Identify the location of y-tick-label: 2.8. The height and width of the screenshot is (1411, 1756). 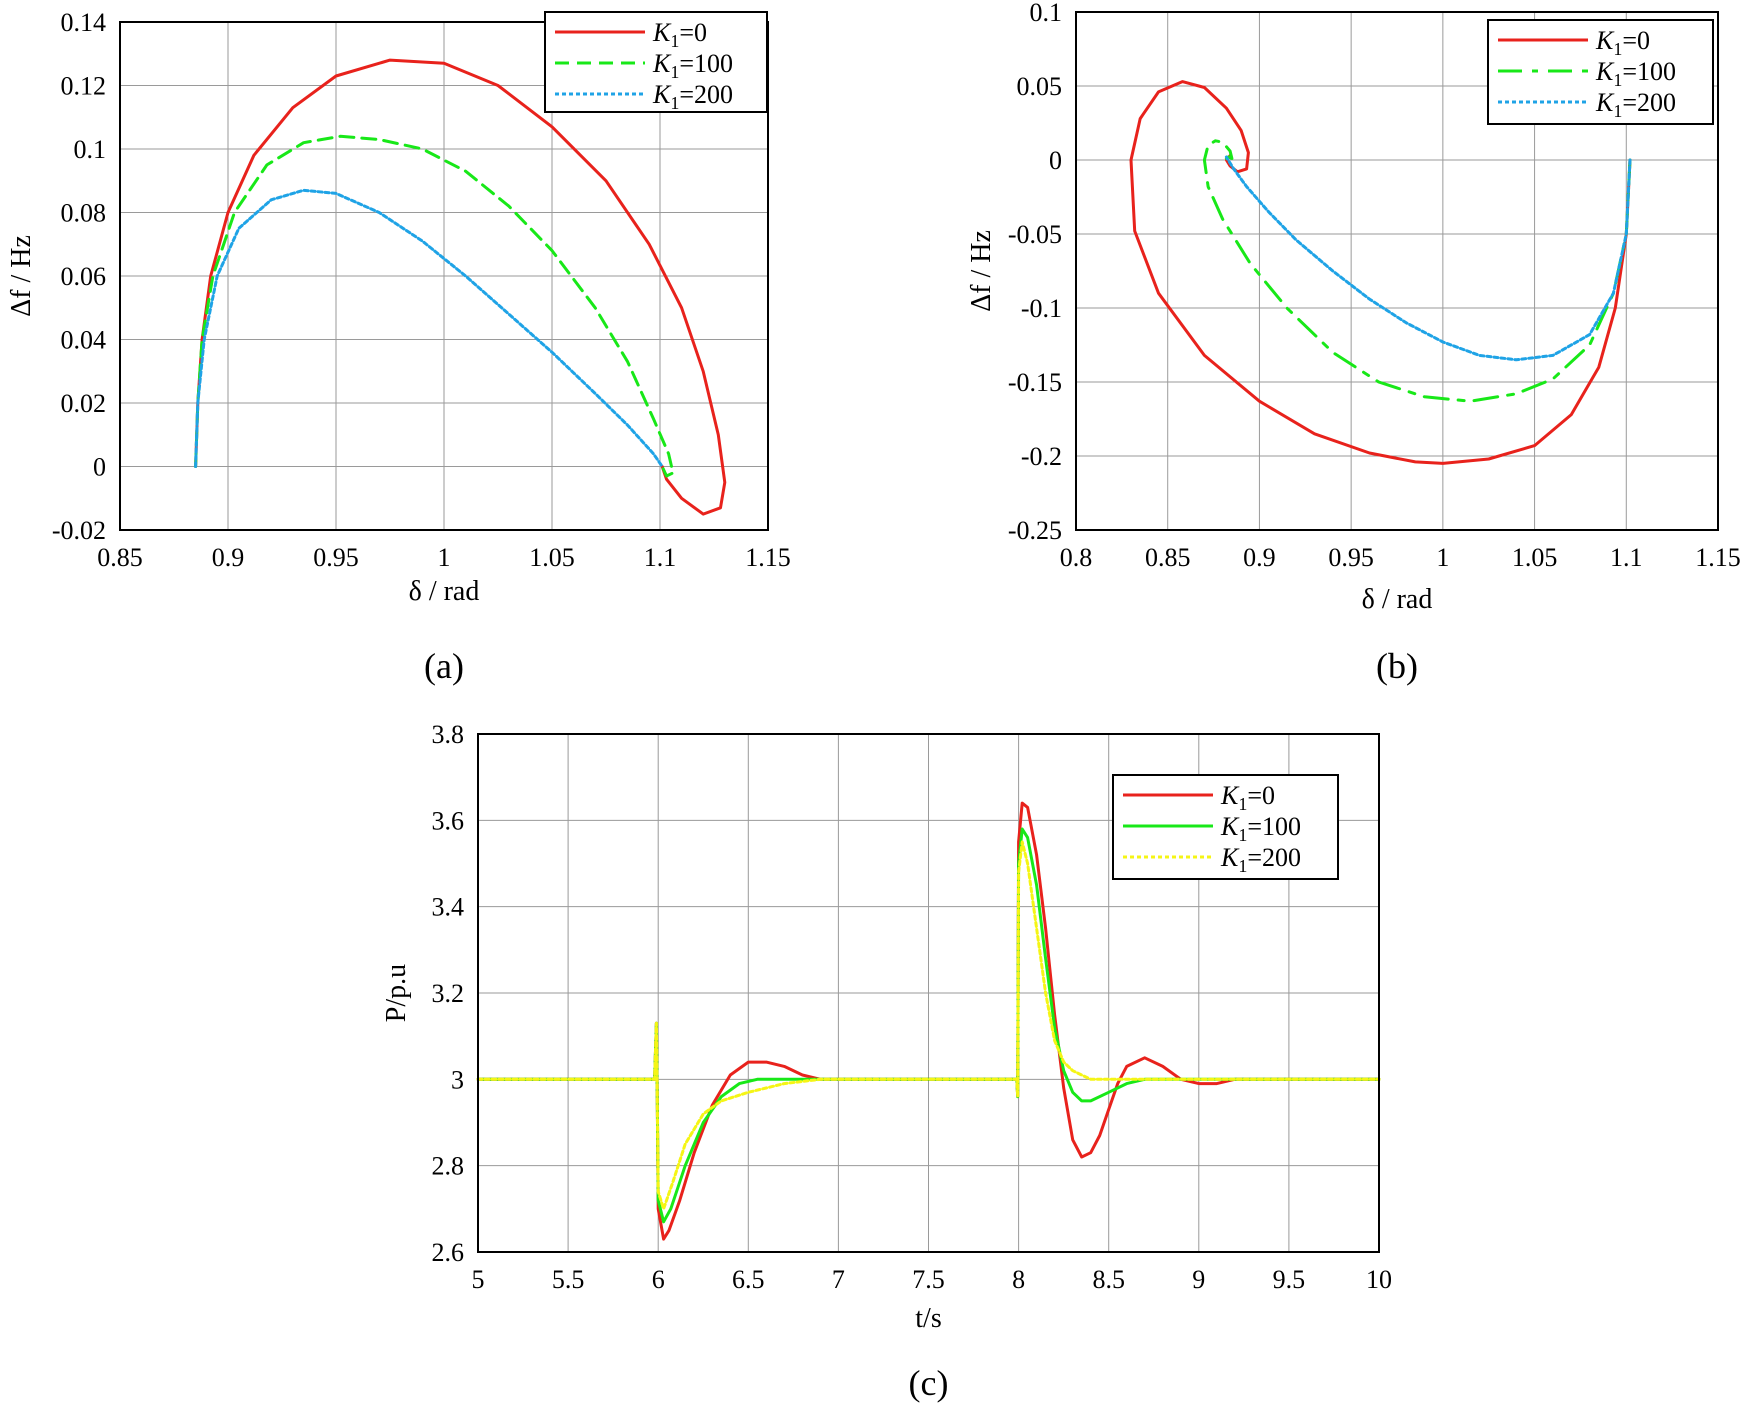
(448, 1166).